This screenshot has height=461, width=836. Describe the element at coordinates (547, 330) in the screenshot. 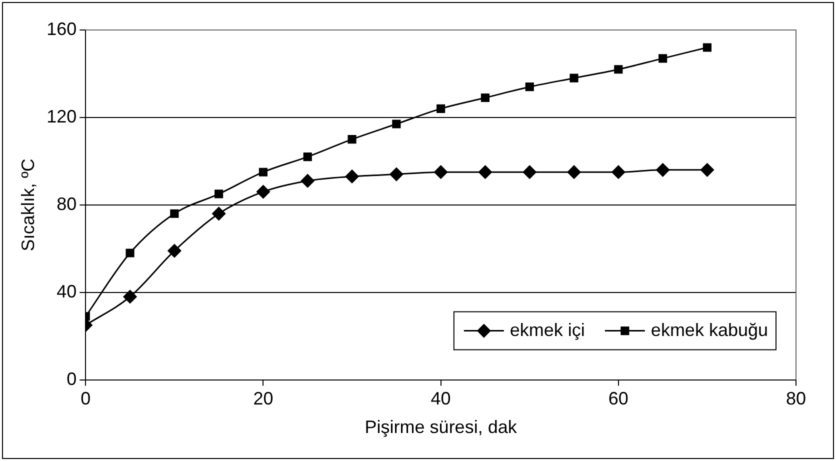

I see `legend-label: ekmek içi` at that location.